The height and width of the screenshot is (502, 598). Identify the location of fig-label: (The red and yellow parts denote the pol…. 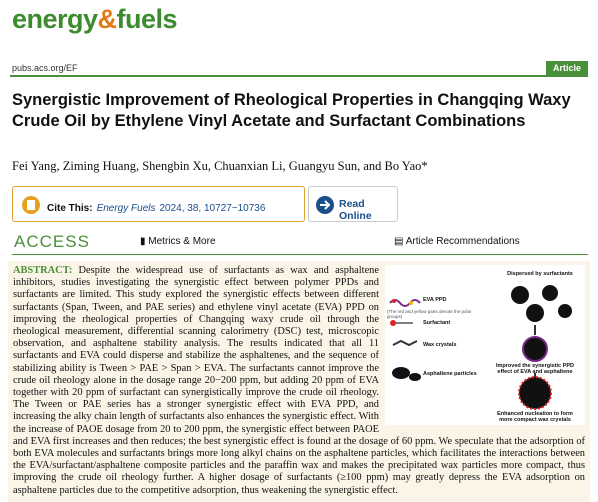
(429, 314).